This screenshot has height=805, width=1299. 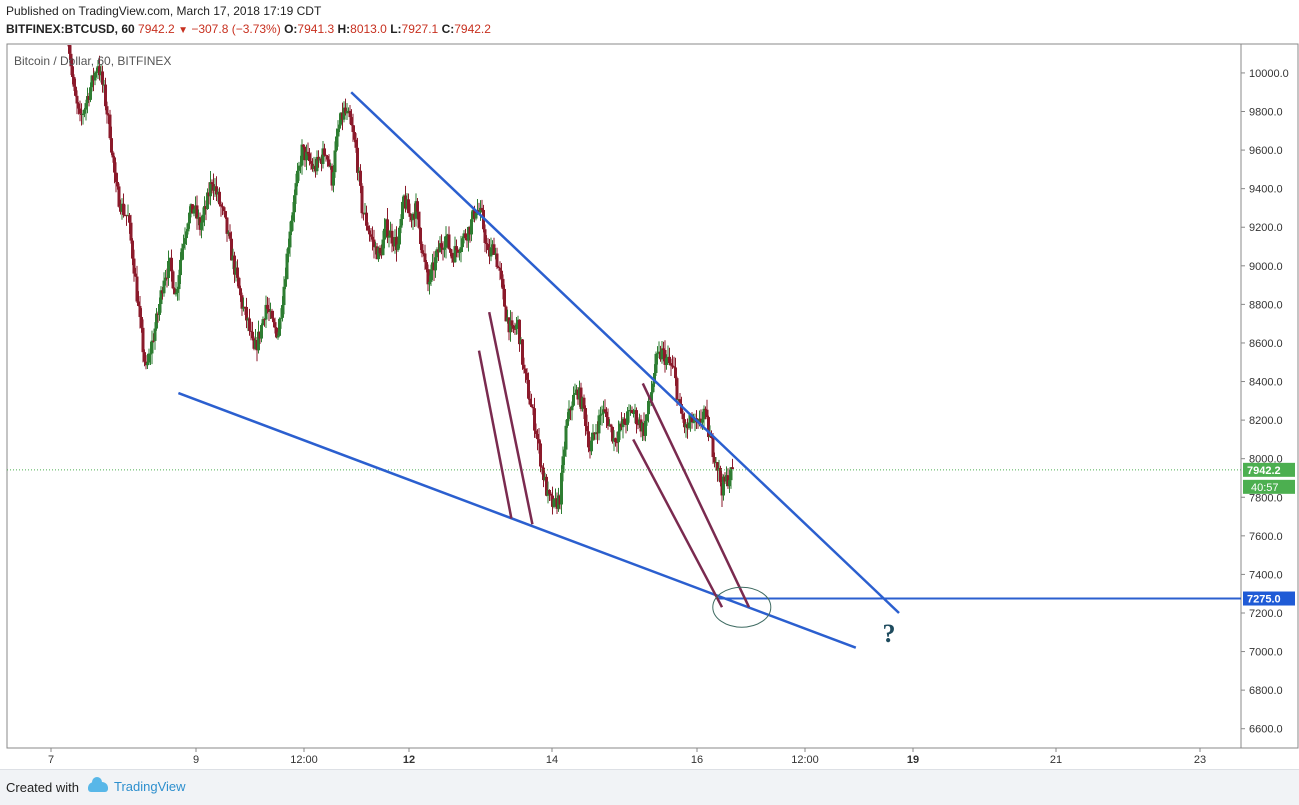 I want to click on tradingview-link: TradingView, so click(x=137, y=785).